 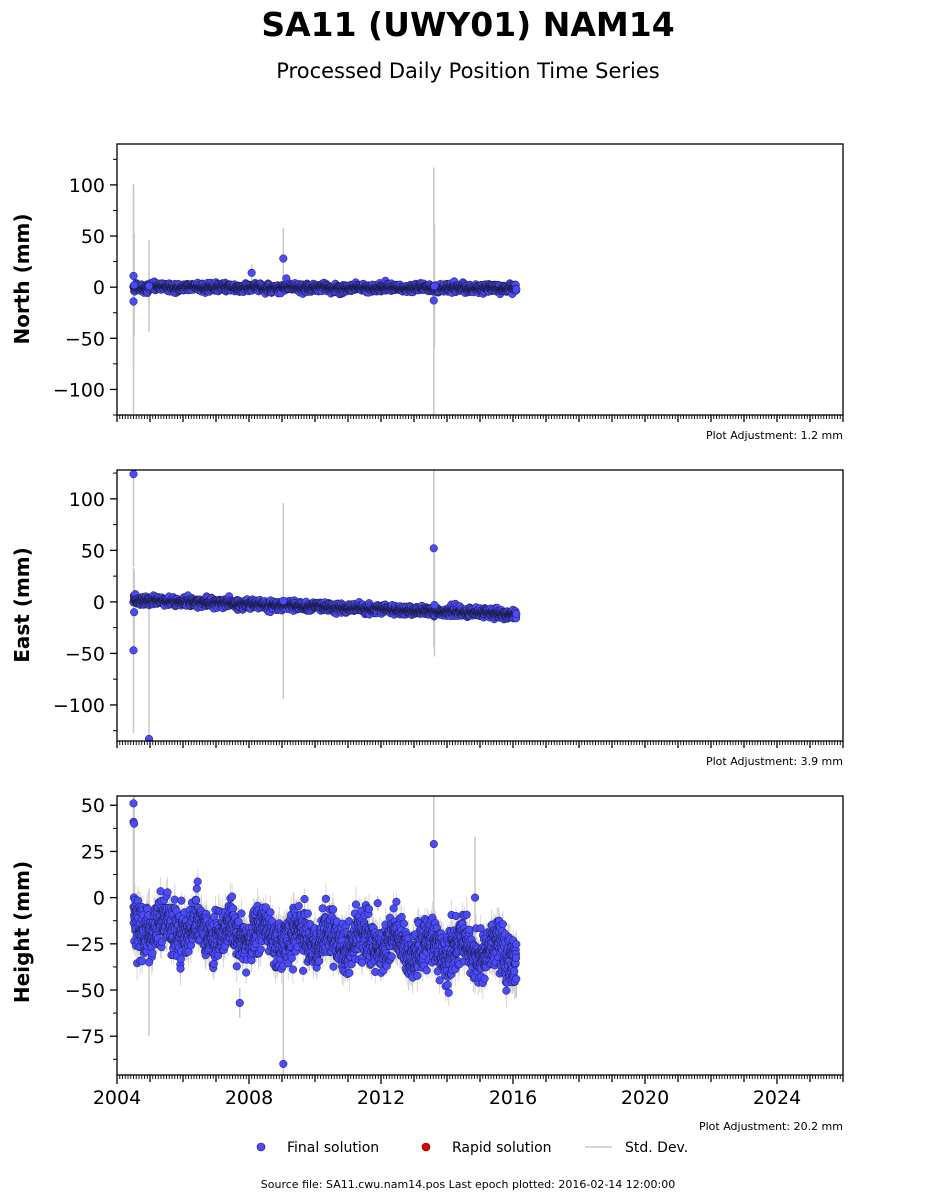 I want to click on figure-title: SA11 (UWY01) NAM14, so click(x=467, y=24).